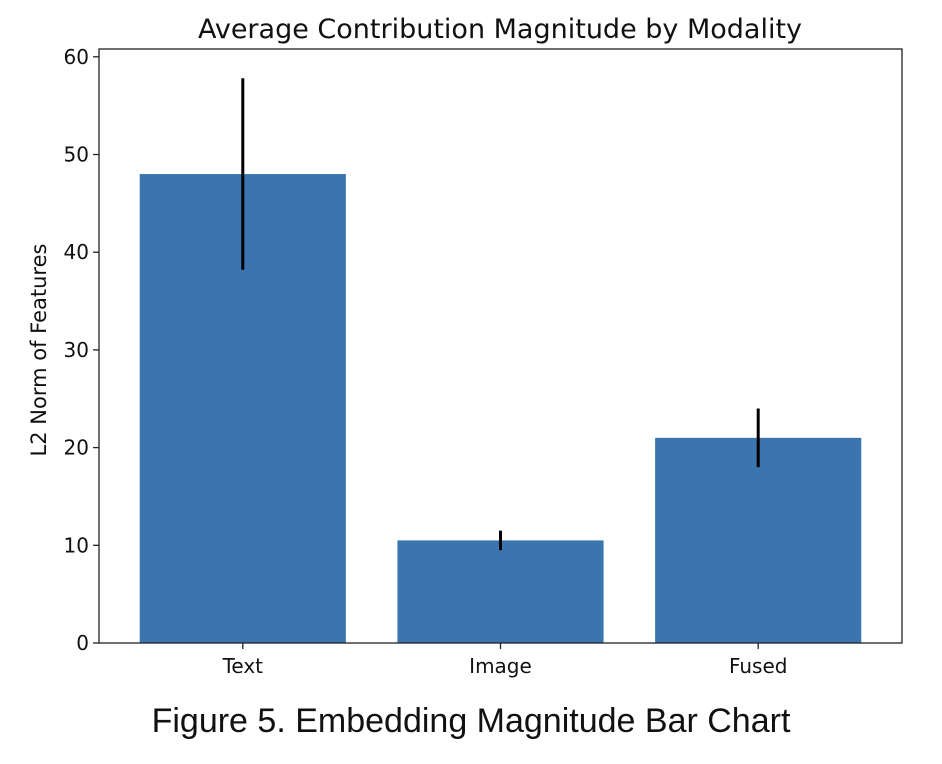 Image resolution: width=942 pixels, height=764 pixels. What do you see at coordinates (76, 350) in the screenshot?
I see `y-tick-label: 30` at bounding box center [76, 350].